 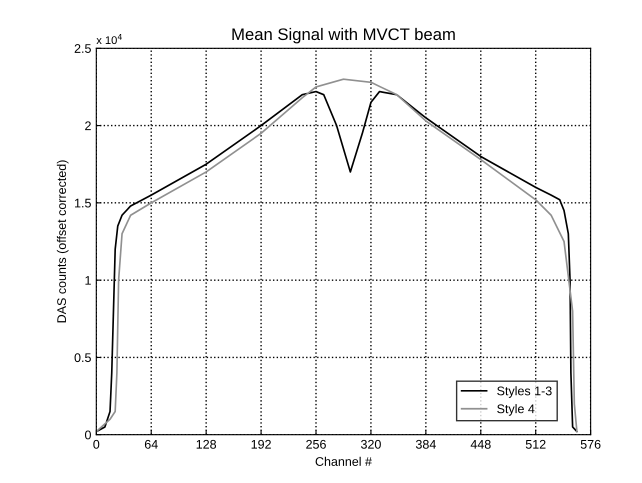 What do you see at coordinates (426, 444) in the screenshot?
I see `x-tick-label: 384` at bounding box center [426, 444].